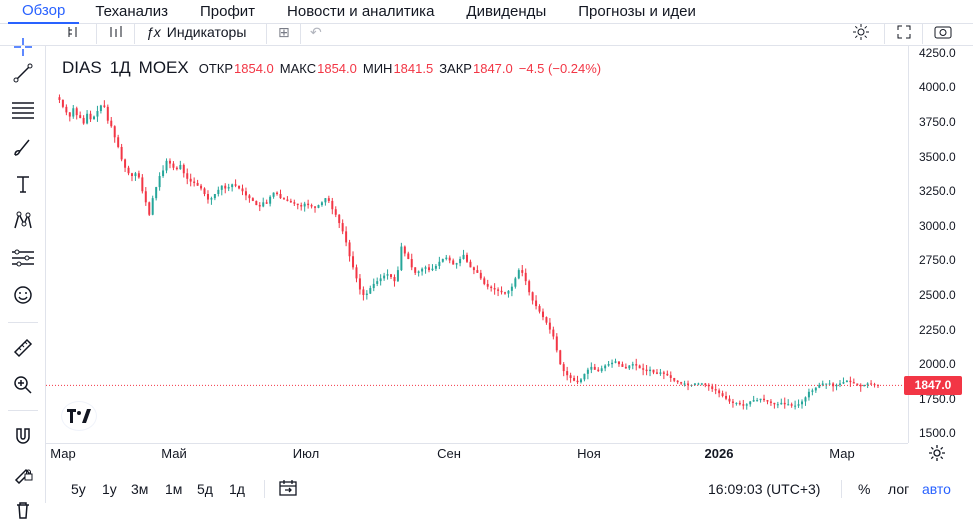 The width and height of the screenshot is (973, 525). I want to click on range-5y: 5y, so click(78, 489).